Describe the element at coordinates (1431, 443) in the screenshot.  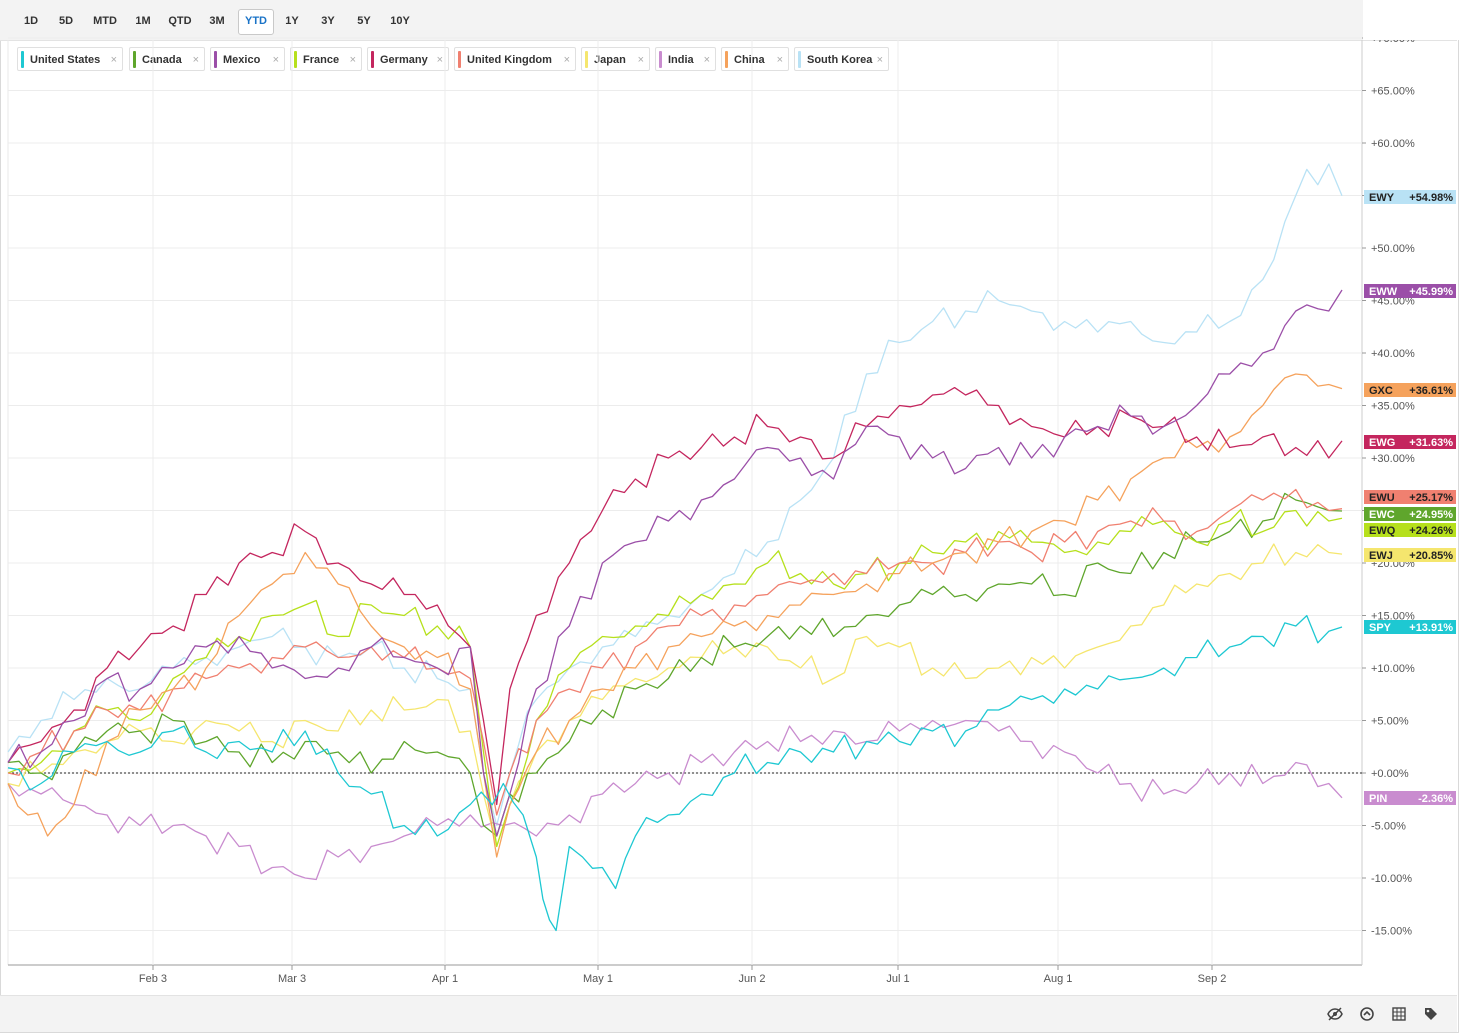
I see `end-label-value: +31.63%` at that location.